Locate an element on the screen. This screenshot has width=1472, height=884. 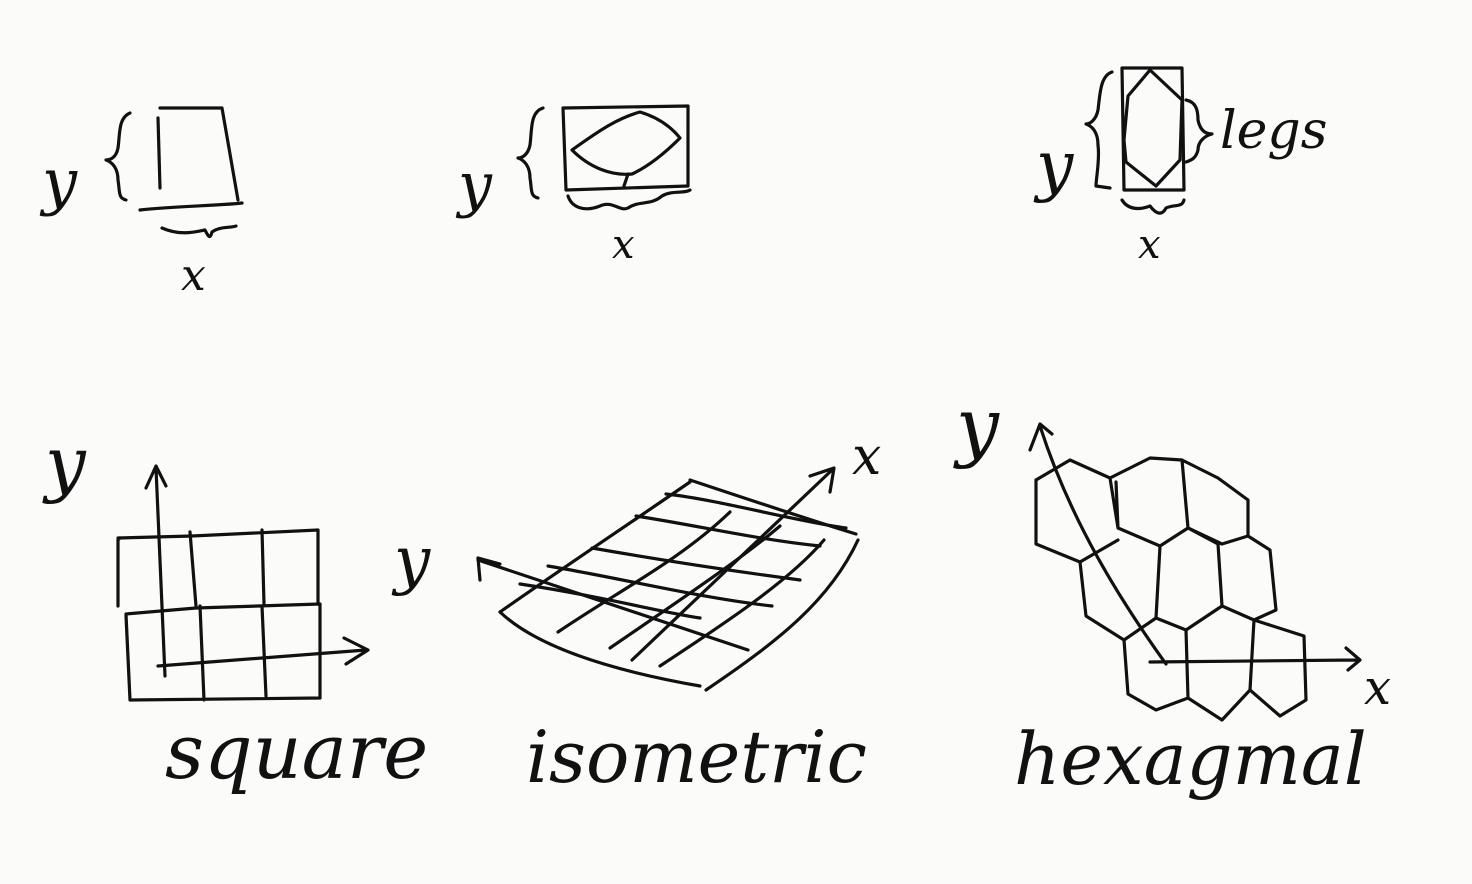
iso-tile-diagram: y x is located at coordinates (573, 186).